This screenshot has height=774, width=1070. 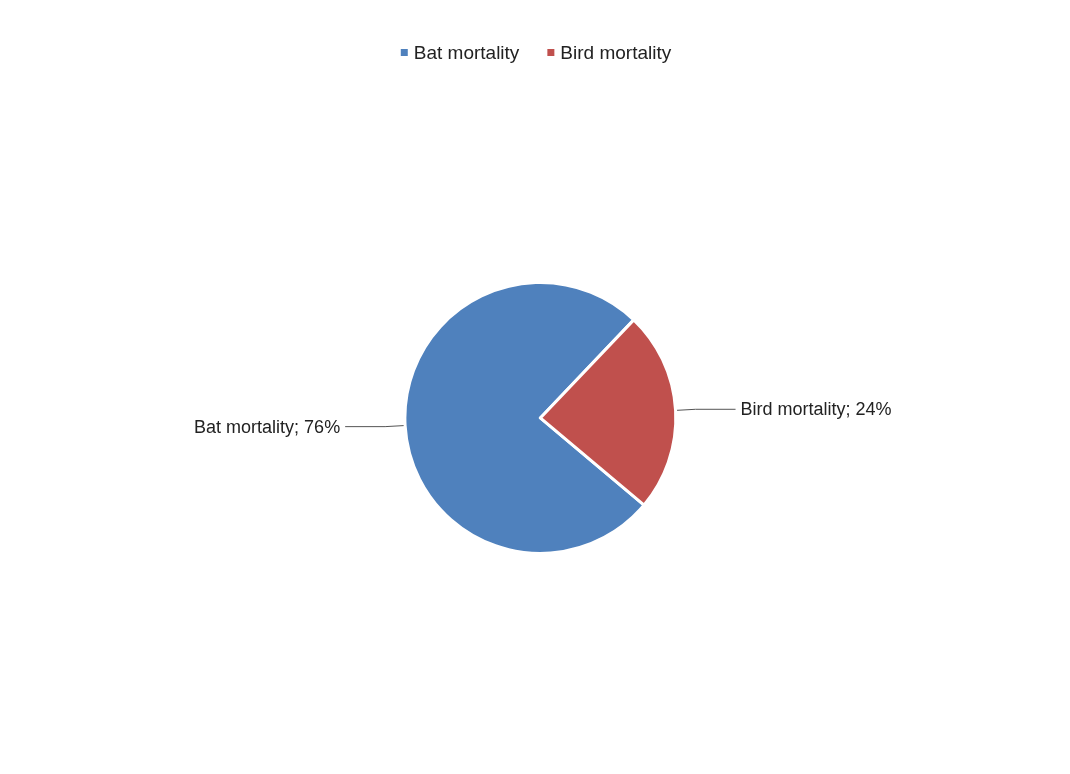 What do you see at coordinates (267, 426) in the screenshot?
I see `data-label: Bat mortality; 76%` at bounding box center [267, 426].